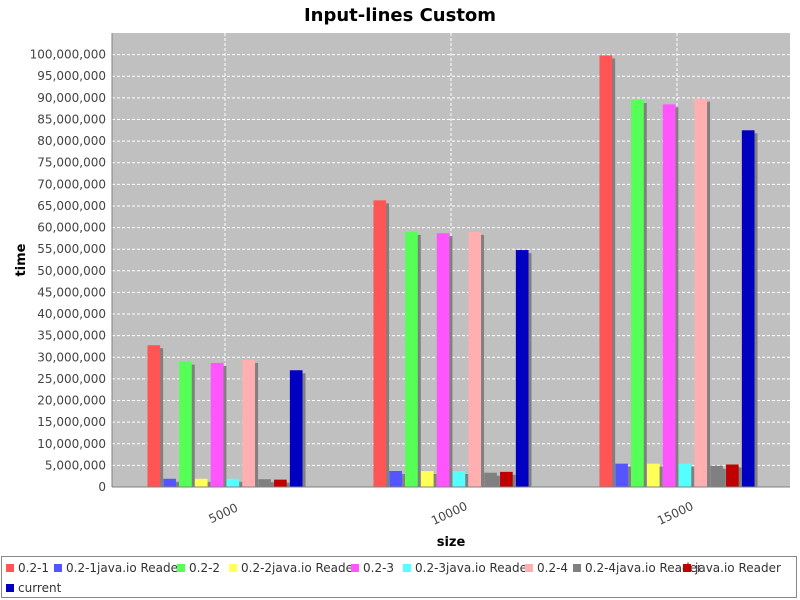 This screenshot has height=600, width=800. What do you see at coordinates (71, 98) in the screenshot?
I see `y-tick-label: 90,000,000` at bounding box center [71, 98].